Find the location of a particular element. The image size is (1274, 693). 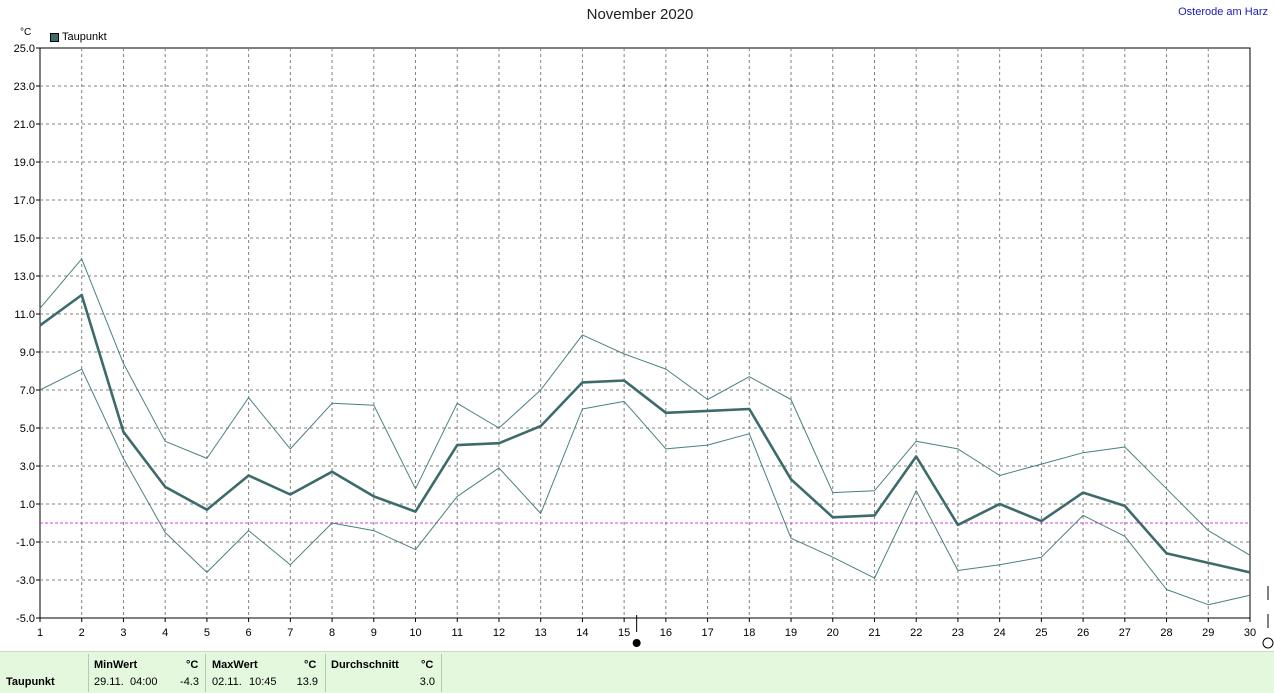

chart-markers is located at coordinates (953, 617).